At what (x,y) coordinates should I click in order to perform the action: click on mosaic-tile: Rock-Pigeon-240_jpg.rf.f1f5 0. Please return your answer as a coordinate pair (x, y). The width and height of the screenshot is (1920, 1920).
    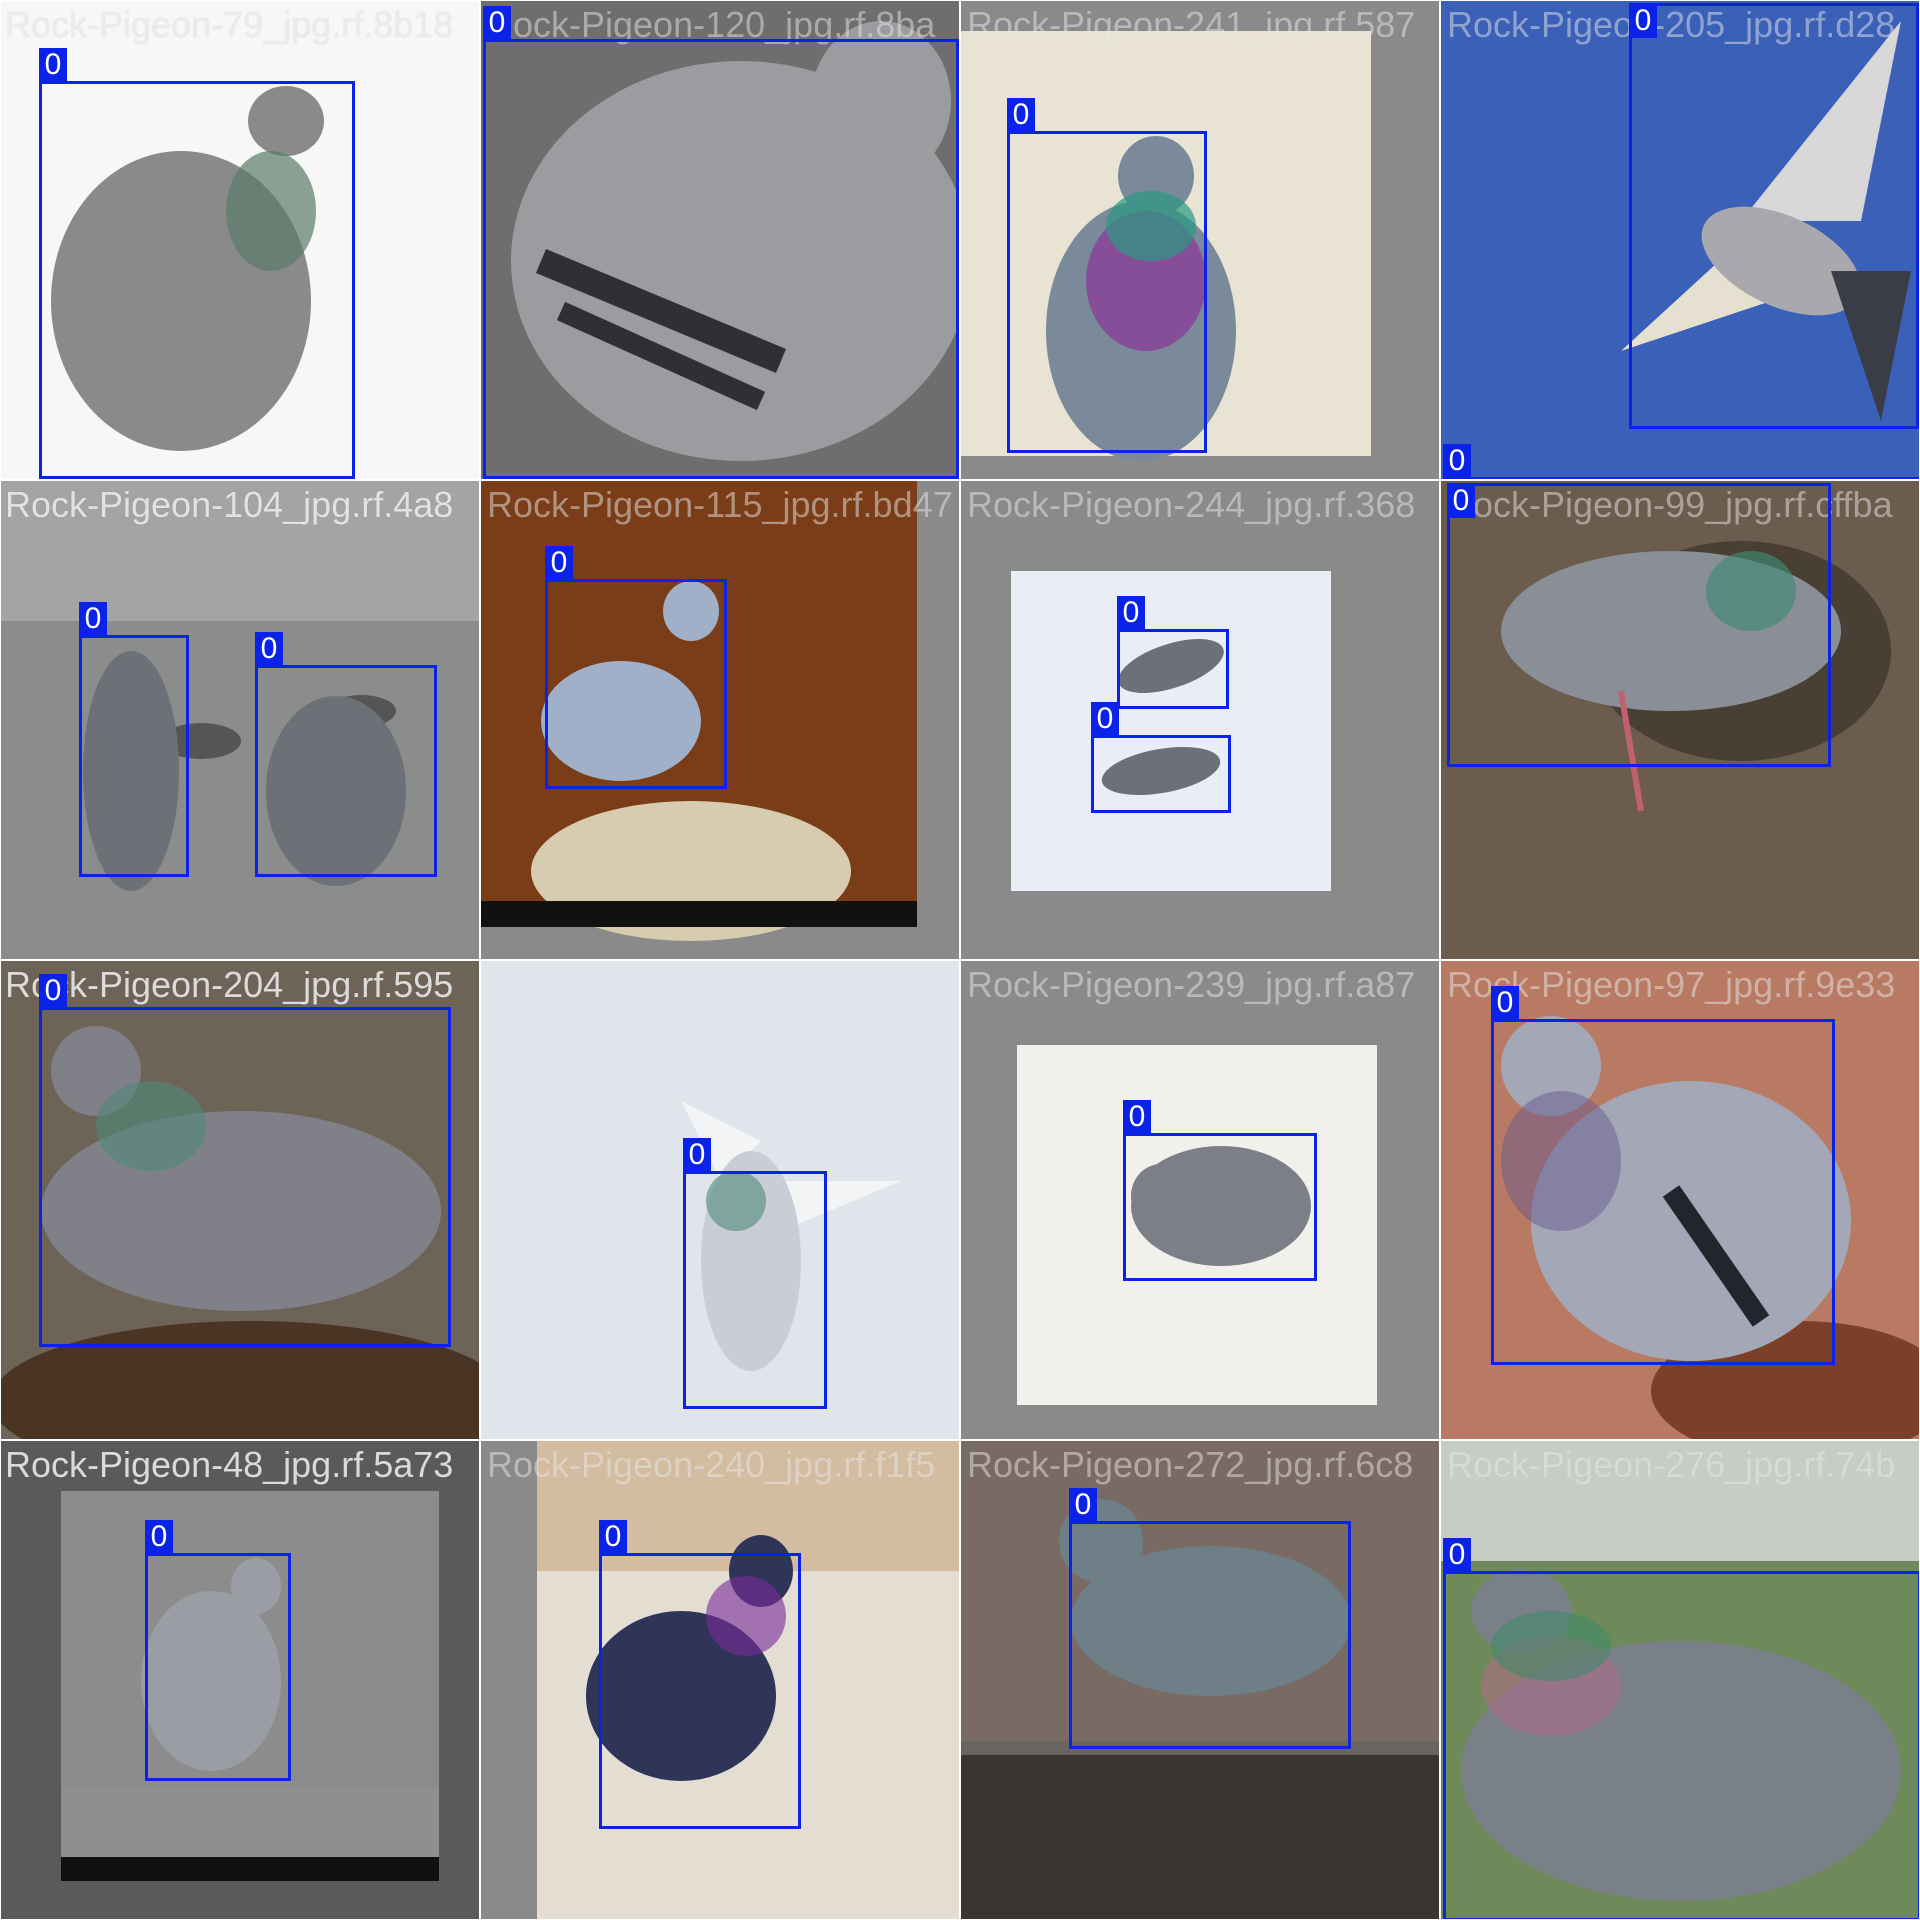
    Looking at the image, I should click on (720, 1680).